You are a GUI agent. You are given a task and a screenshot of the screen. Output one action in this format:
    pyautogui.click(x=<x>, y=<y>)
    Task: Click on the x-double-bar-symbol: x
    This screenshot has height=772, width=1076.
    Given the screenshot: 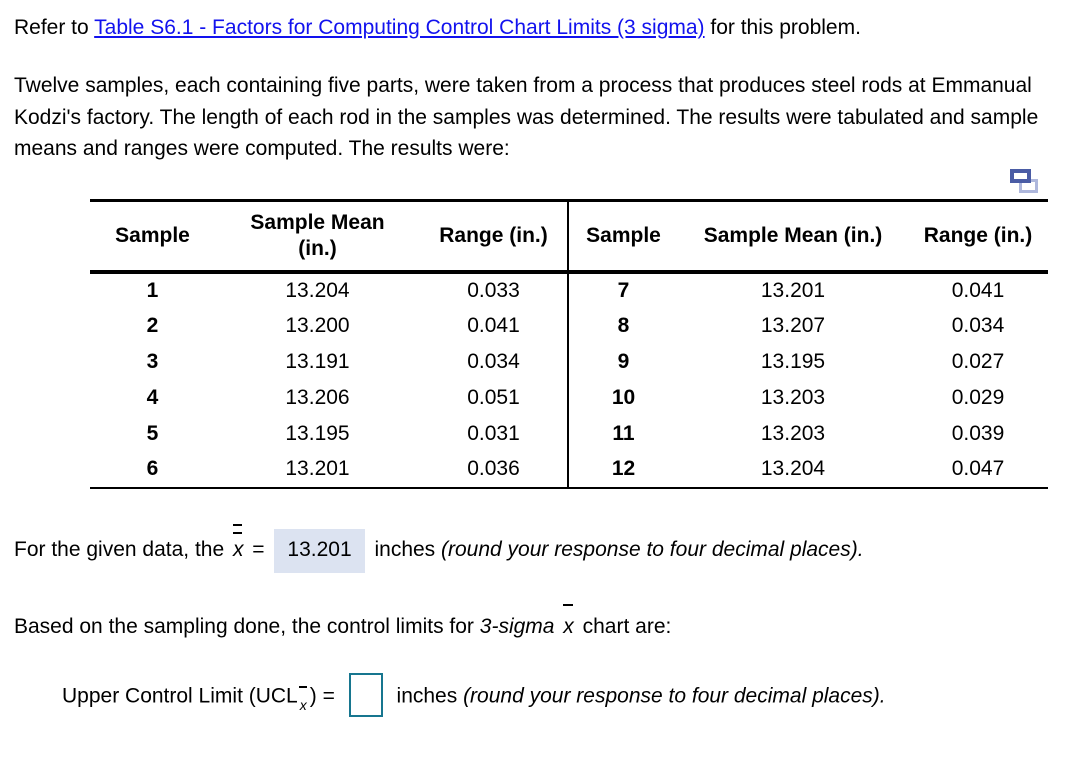 What is the action you would take?
    pyautogui.click(x=238, y=544)
    